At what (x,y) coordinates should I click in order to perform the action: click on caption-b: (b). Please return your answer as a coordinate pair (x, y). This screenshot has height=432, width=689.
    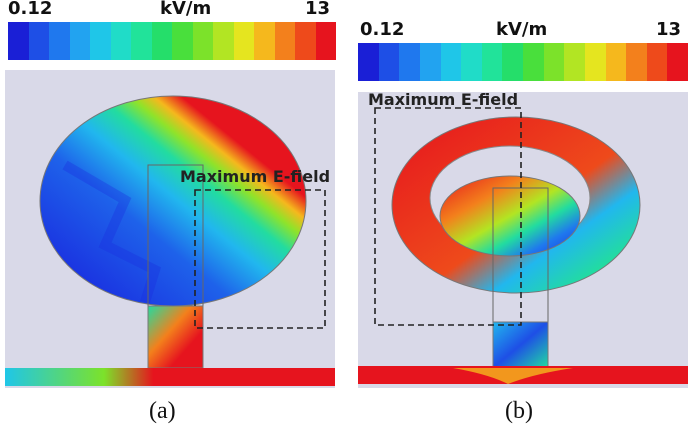
    Looking at the image, I should click on (519, 411).